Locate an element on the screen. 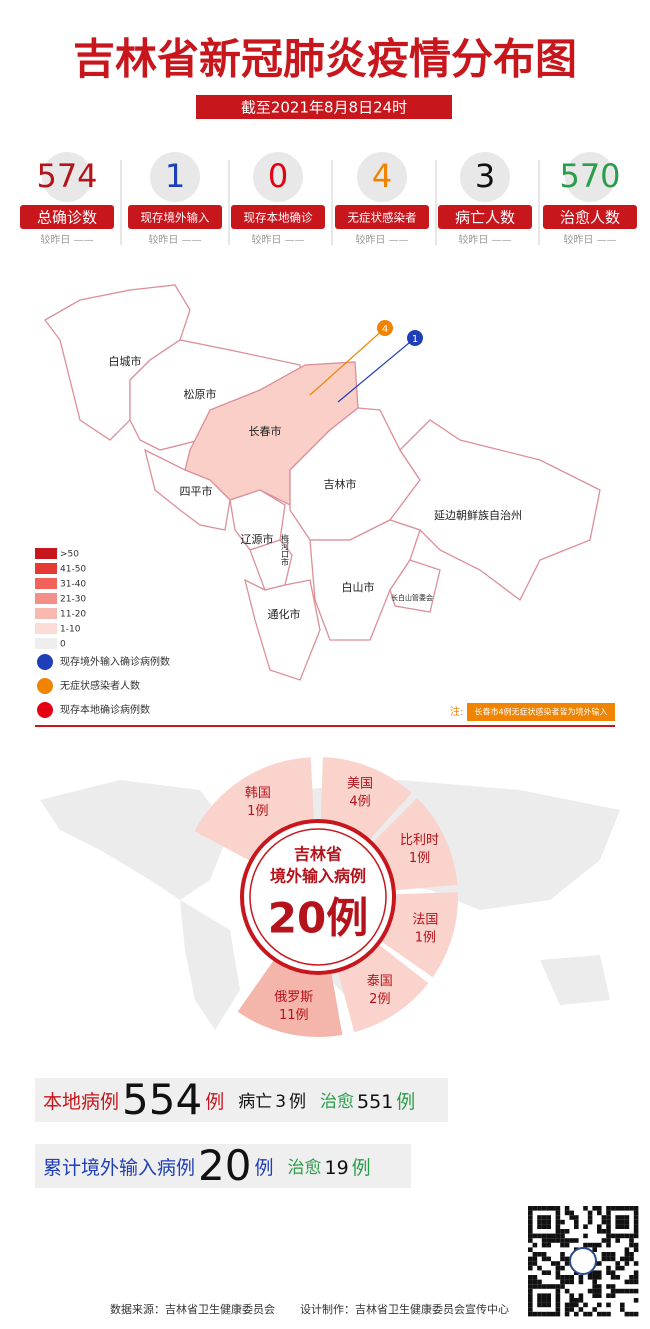  note-text: 长春市4例无症状感染者皆为境外输入 is located at coordinates (540, 712).